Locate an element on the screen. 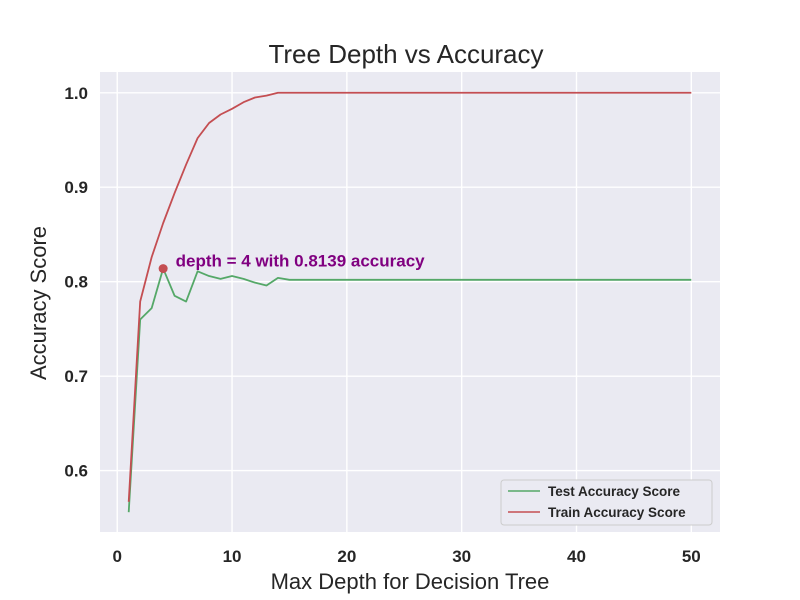  x-tick-label: 20 is located at coordinates (346, 556).